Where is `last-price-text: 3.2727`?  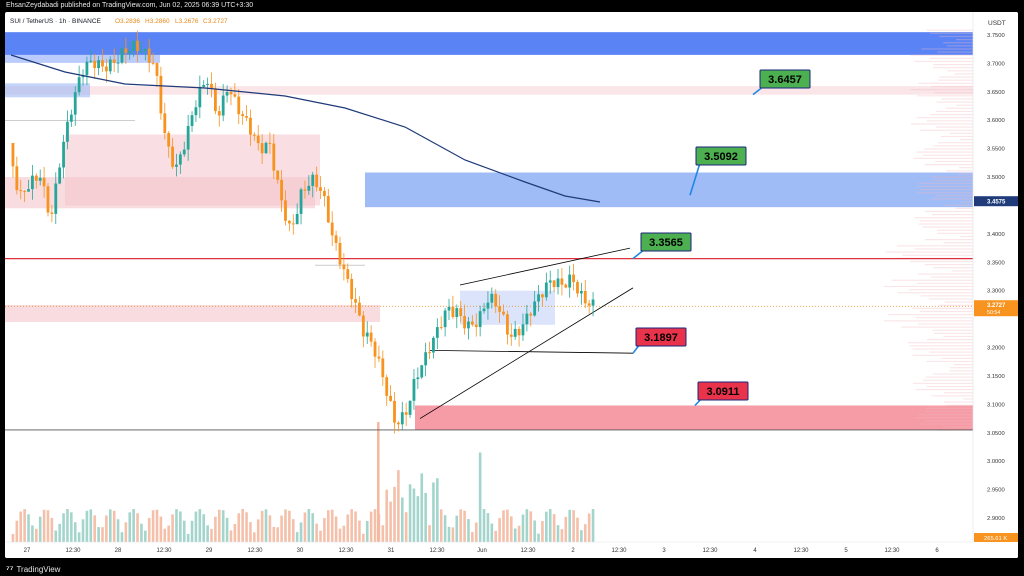 last-price-text: 3.2727 is located at coordinates (996, 306).